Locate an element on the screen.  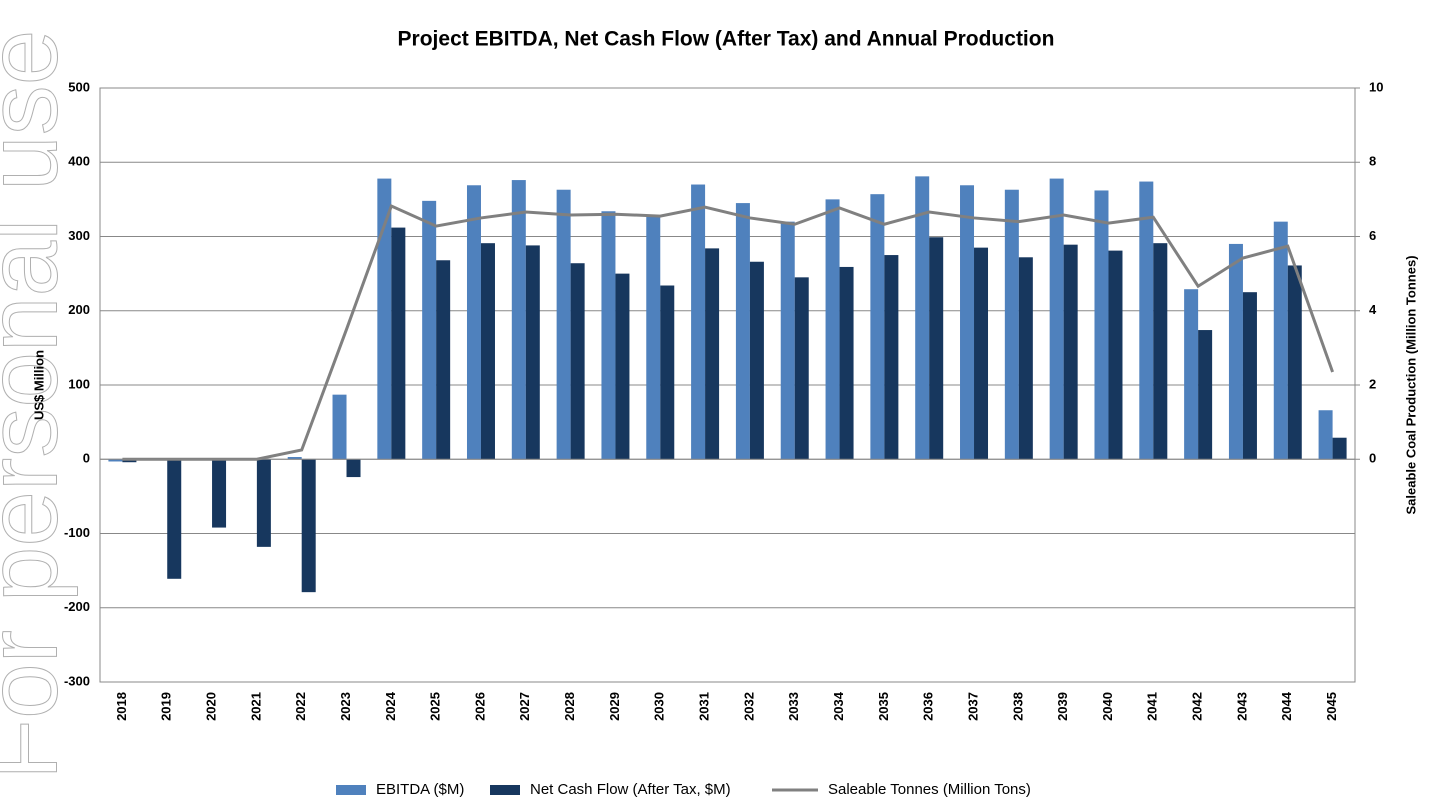
x-tick-label: 2043 is located at coordinates (1241, 706).